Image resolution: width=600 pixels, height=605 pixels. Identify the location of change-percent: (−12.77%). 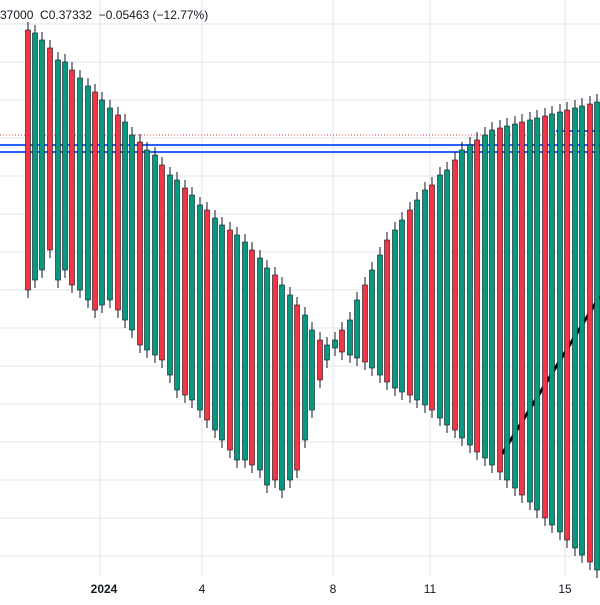
(180, 15).